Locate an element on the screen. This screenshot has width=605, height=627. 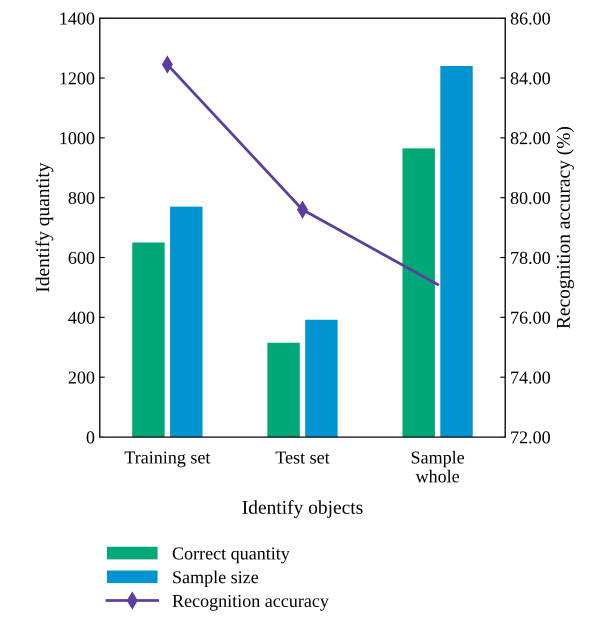
legend-label: Correct quantity is located at coordinates (231, 555).